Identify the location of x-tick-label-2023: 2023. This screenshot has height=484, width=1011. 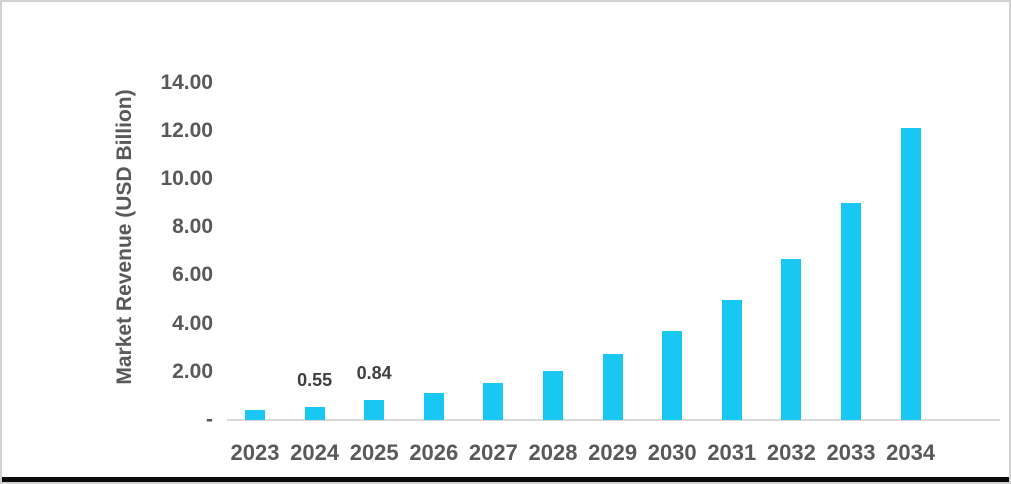
(255, 452).